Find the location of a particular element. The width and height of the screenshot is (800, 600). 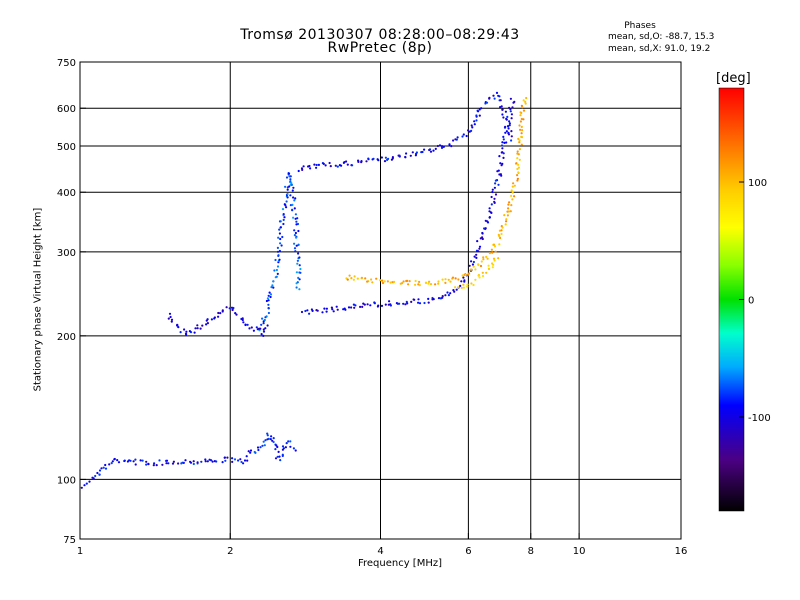

x-tick-label: 1 is located at coordinates (80, 551).